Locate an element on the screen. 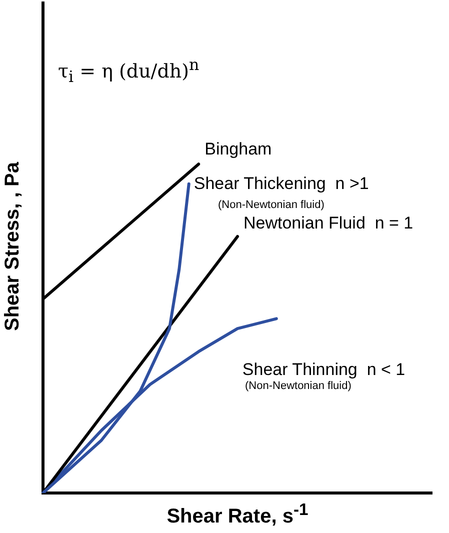 This screenshot has height=533, width=449. x-axis-title: Shear Rate, s$^{-1}$ is located at coordinates (238, 514).